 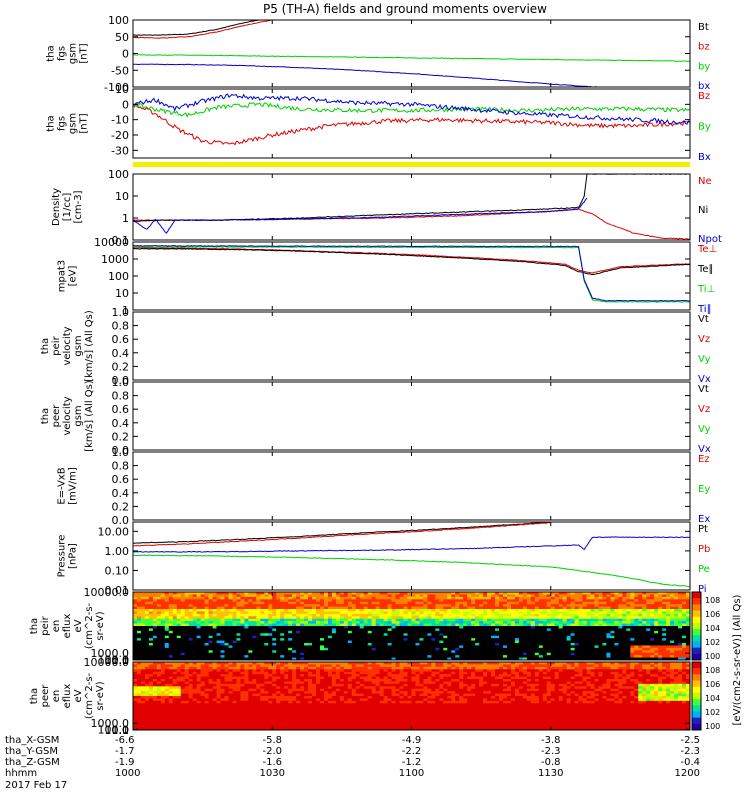 What do you see at coordinates (411, 274) in the screenshot?
I see `series-line-Ti⊥` at bounding box center [411, 274].